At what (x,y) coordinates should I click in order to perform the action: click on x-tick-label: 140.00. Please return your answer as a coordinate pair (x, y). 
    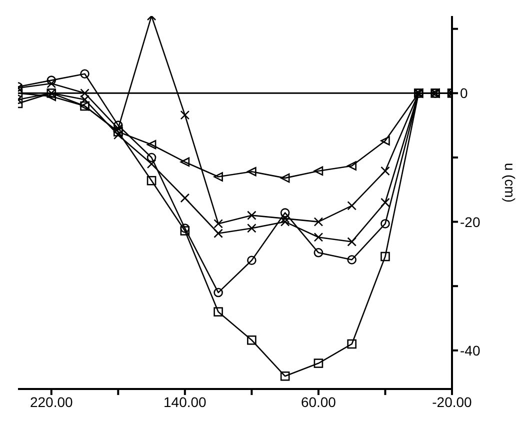
    Looking at the image, I should click on (185, 402).